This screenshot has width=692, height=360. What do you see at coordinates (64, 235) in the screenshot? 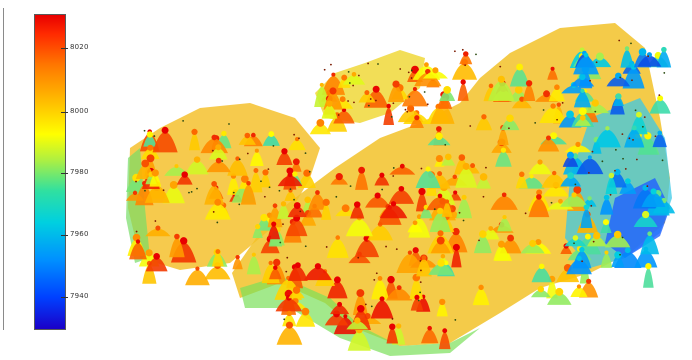
I see `tick-mark` at bounding box center [64, 235].